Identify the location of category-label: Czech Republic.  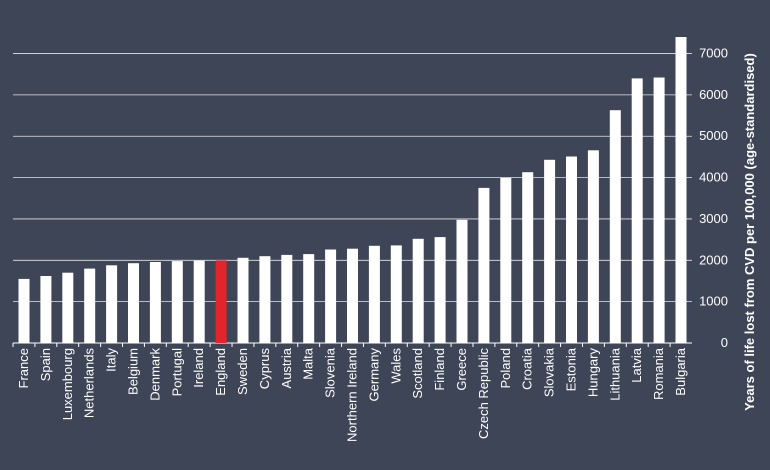
(483, 394).